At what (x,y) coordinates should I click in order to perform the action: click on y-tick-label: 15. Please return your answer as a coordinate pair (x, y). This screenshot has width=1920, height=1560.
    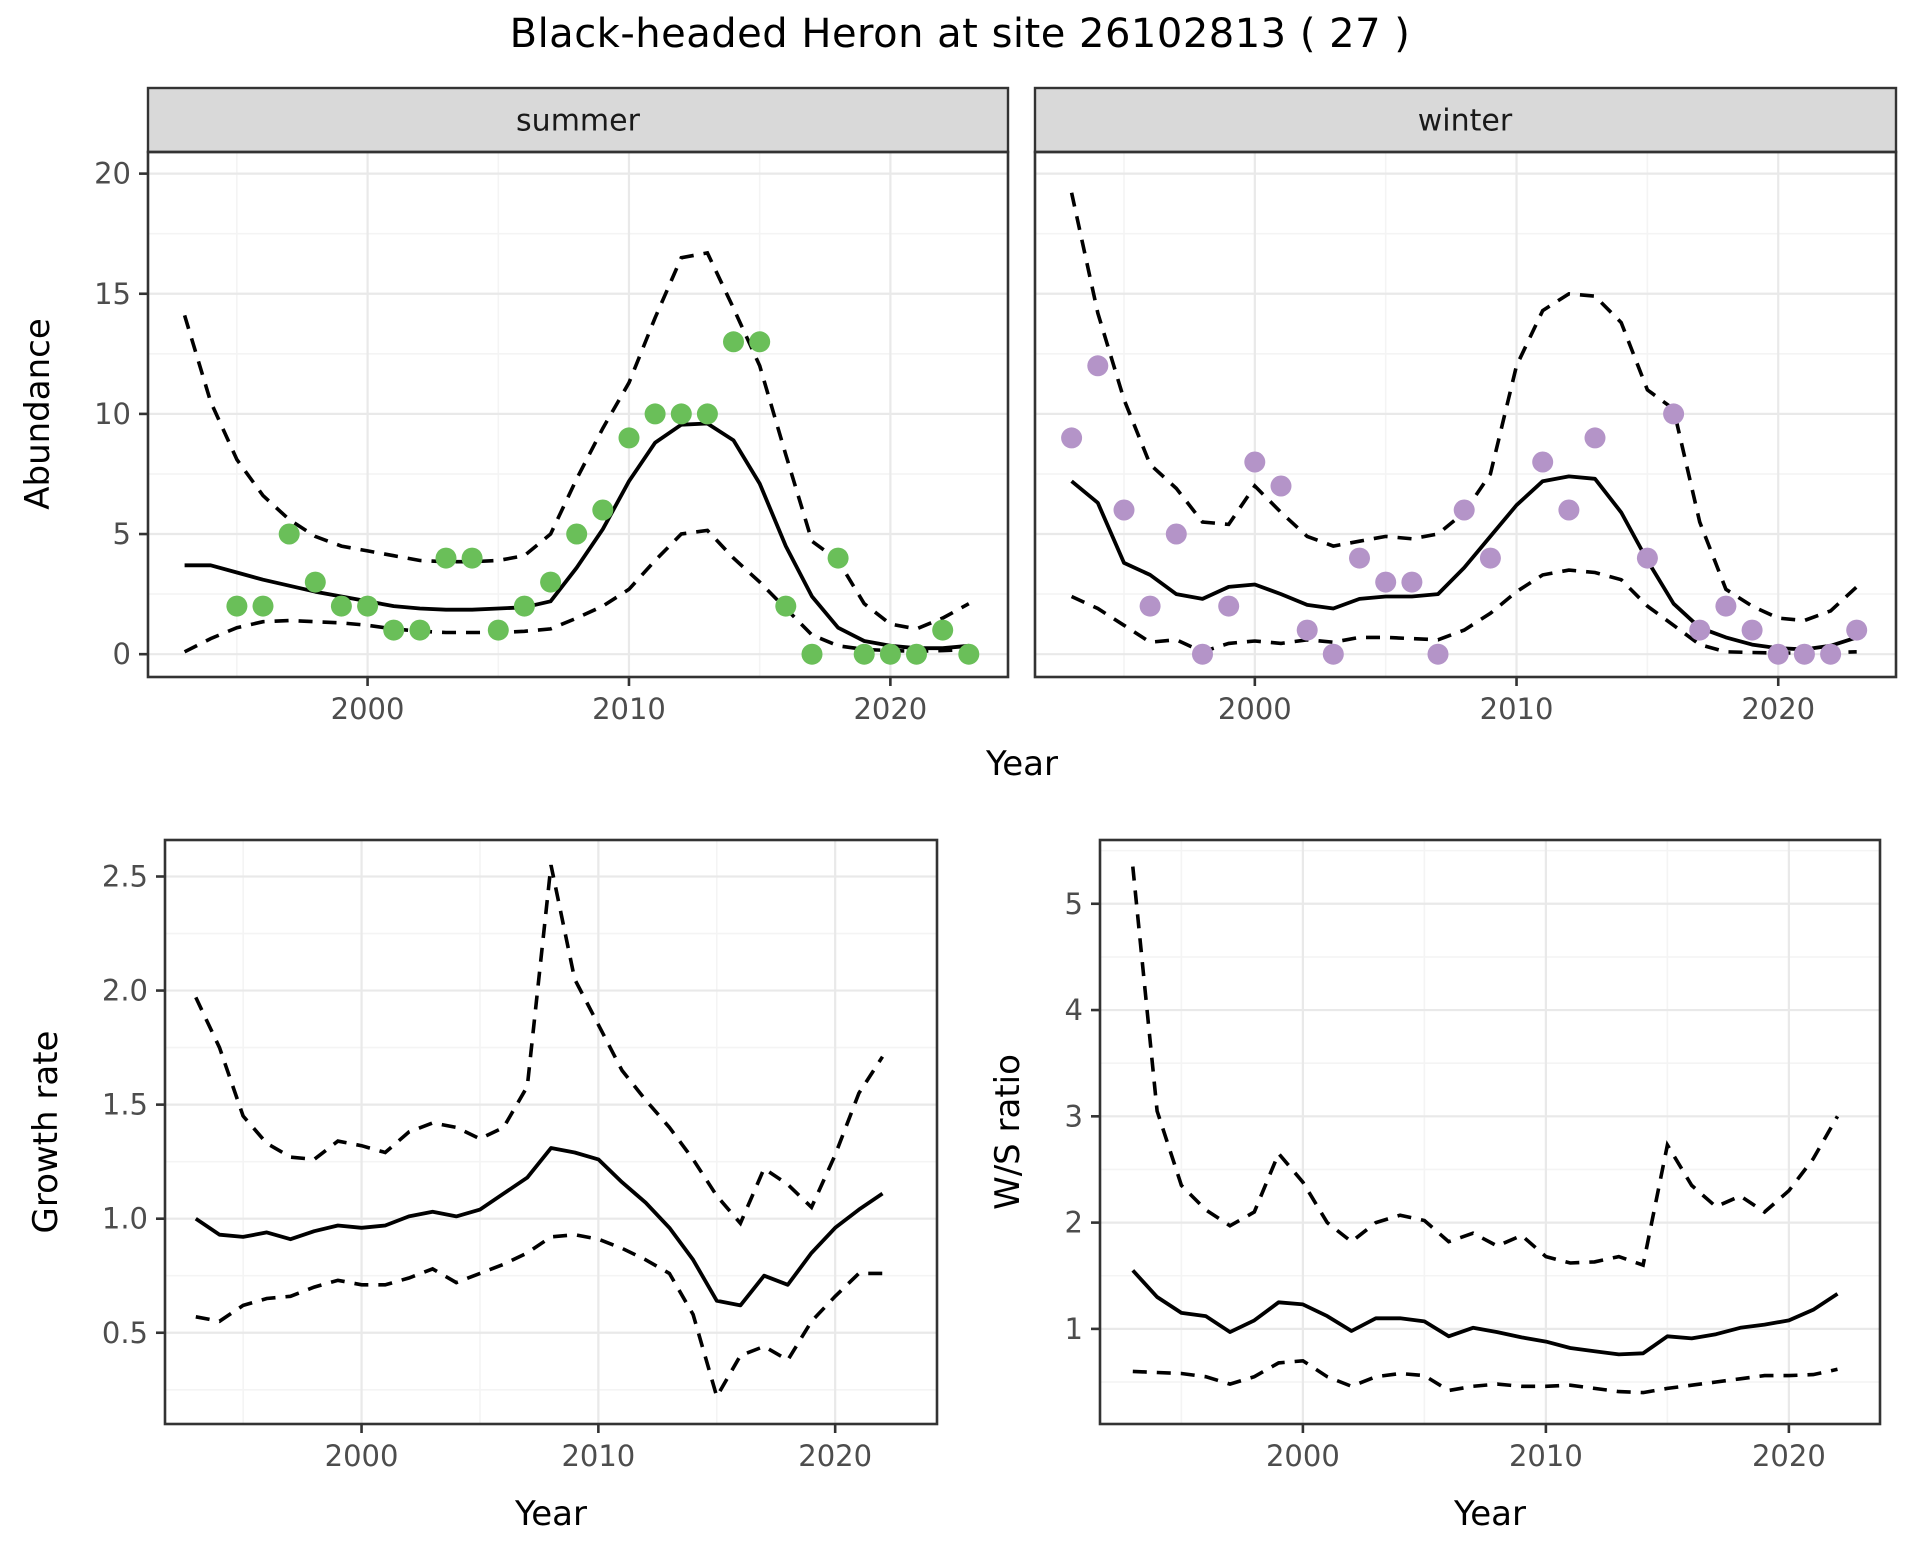
    Looking at the image, I should click on (112, 294).